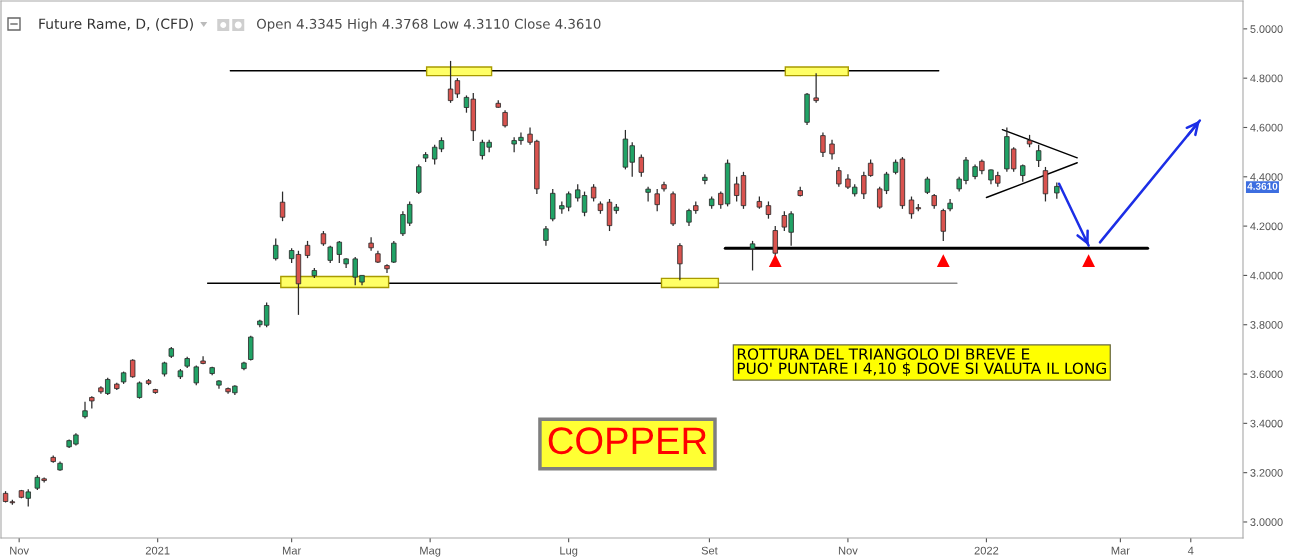 Image resolution: width=1292 pixels, height=559 pixels. What do you see at coordinates (1266, 325) in the screenshot?
I see `y-tick-label: 3.8000` at bounding box center [1266, 325].